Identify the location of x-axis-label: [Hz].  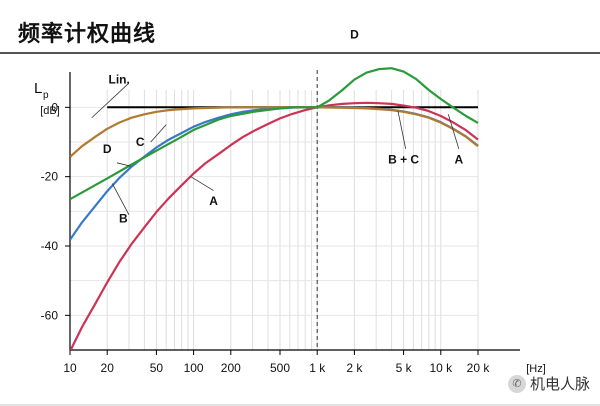
(536, 369).